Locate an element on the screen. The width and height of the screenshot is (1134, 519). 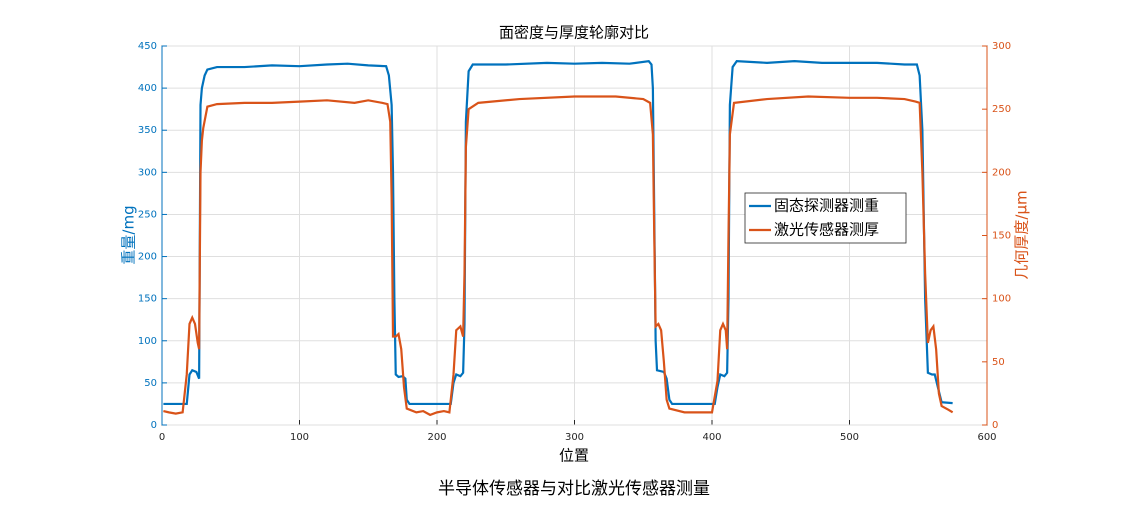
y2-tick-label: 250 is located at coordinates (1001, 109).